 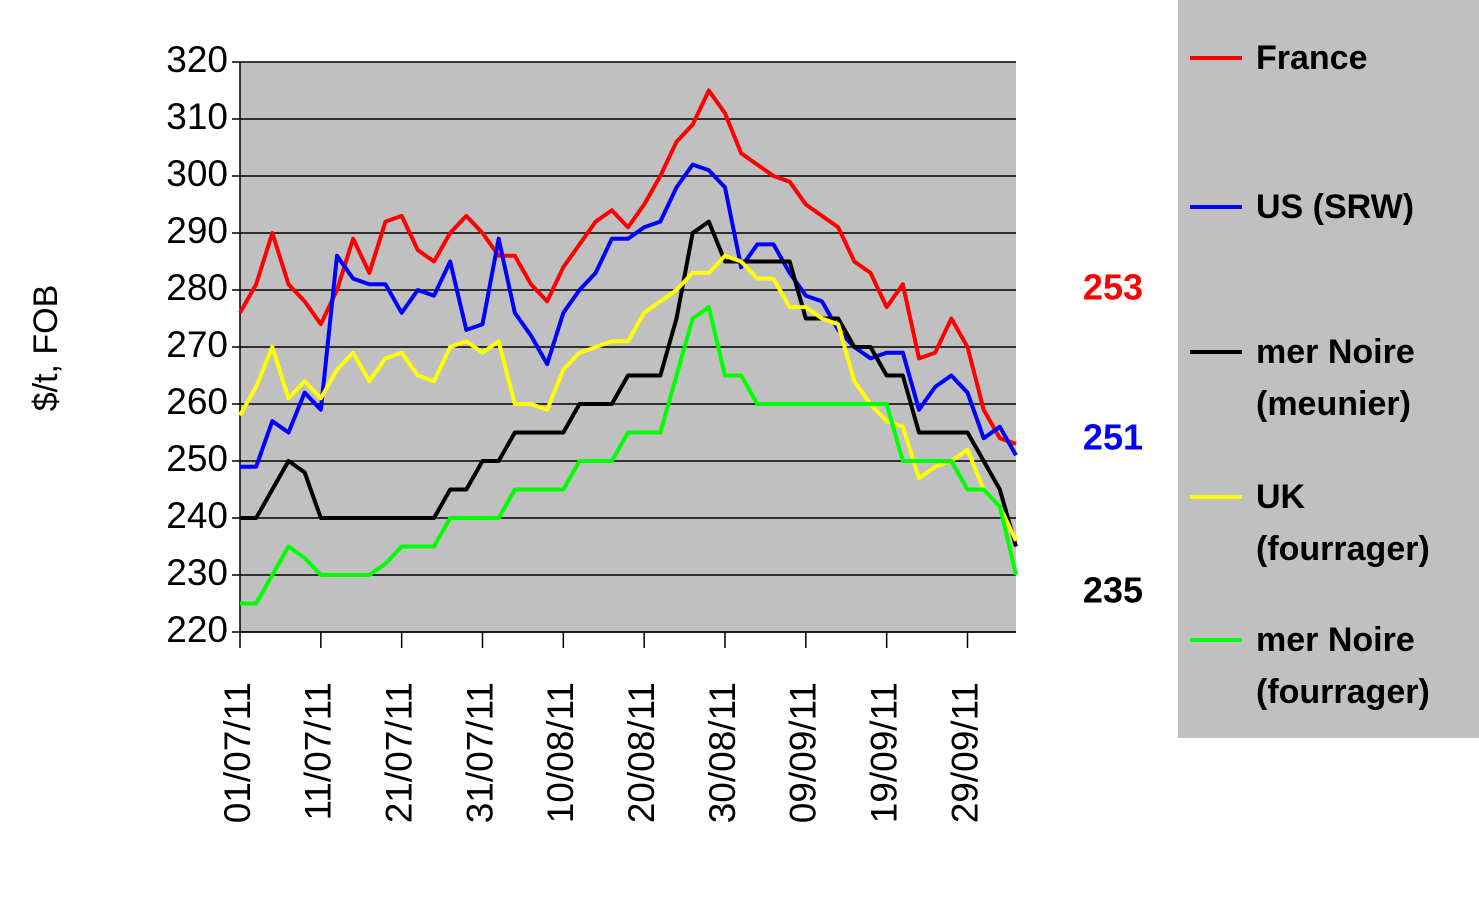 What do you see at coordinates (398, 752) in the screenshot?
I see `x-tick-label: 21/07/11` at bounding box center [398, 752].